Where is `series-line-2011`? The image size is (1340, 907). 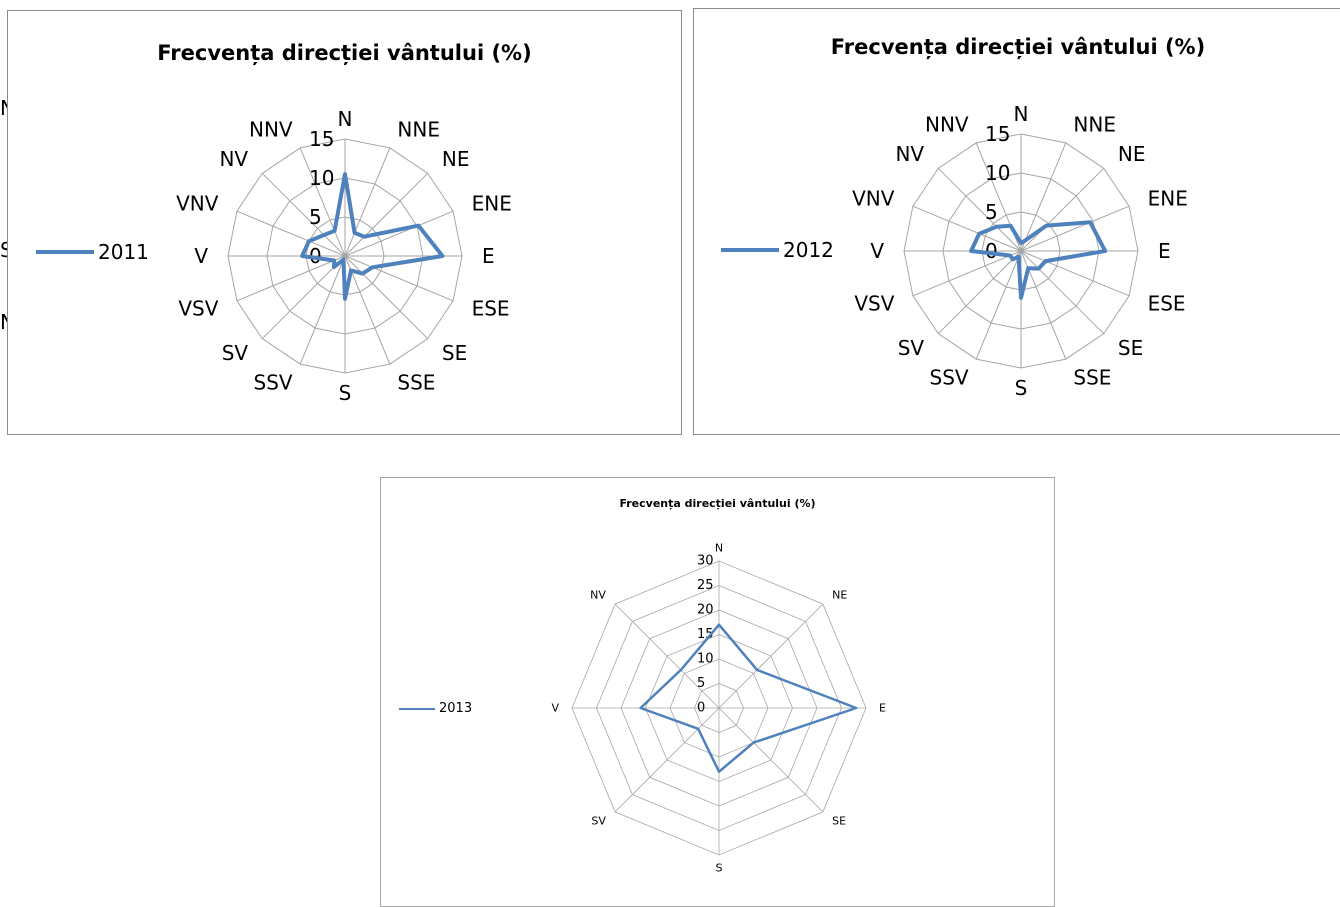 series-line-2011 is located at coordinates (372, 236).